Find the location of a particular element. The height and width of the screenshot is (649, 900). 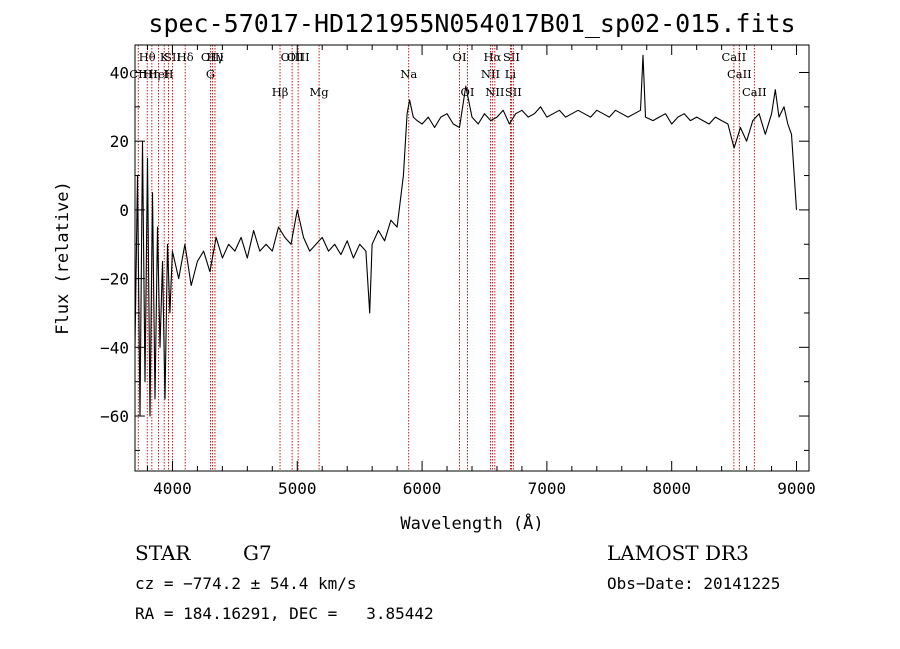

line-label-24: CaII is located at coordinates (733, 57).